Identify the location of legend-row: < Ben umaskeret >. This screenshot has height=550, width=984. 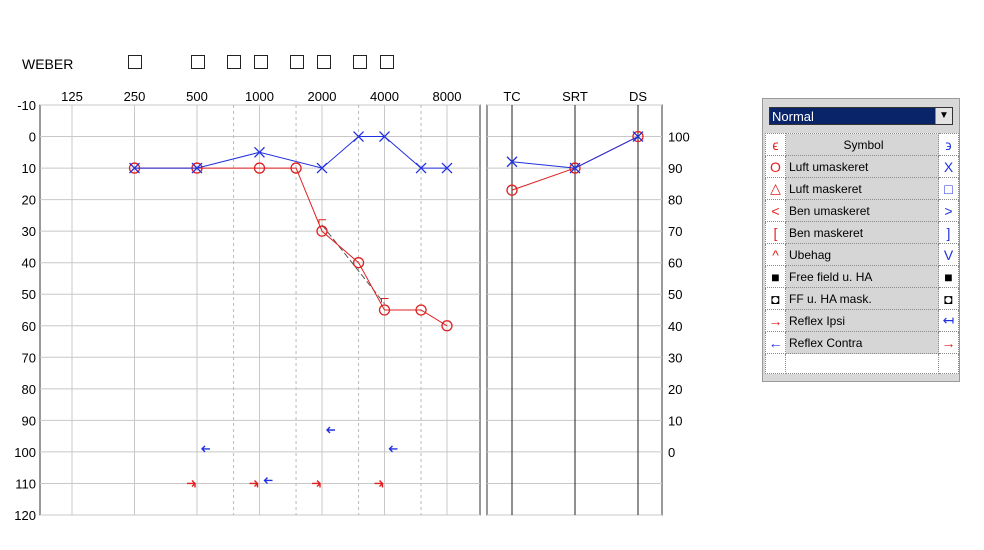
(862, 210).